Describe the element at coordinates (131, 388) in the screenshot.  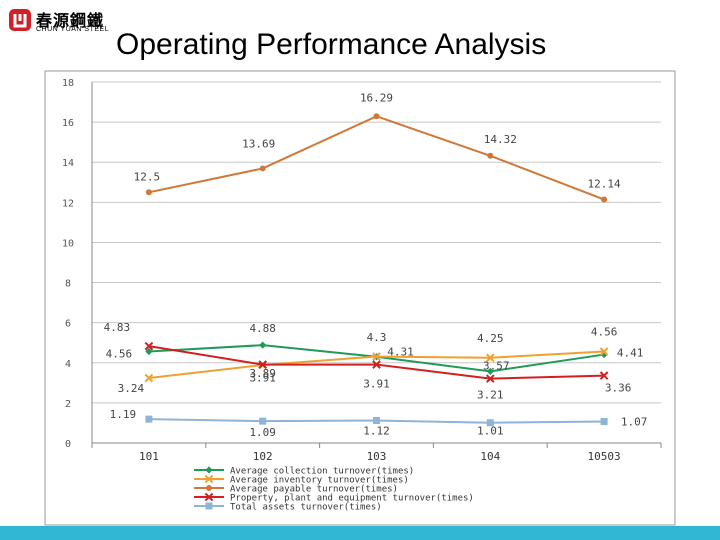
I see `series-2-data-label: 3.24` at that location.